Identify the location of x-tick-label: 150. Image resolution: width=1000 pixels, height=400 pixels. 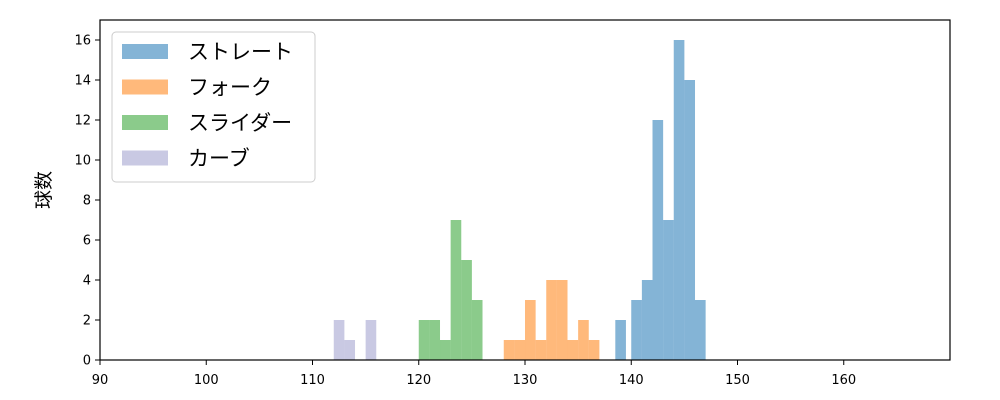
(737, 380).